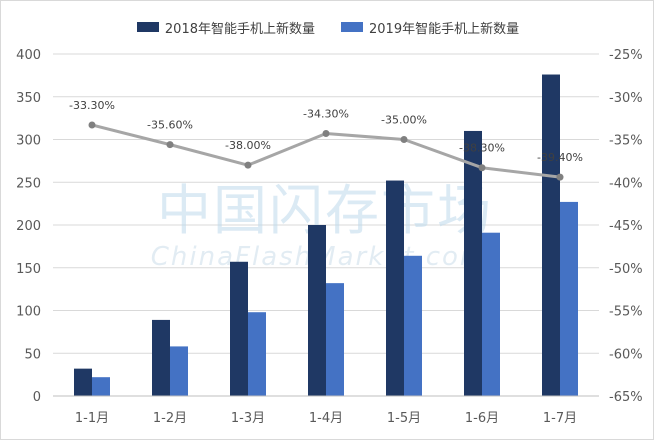 Image resolution: width=654 pixels, height=441 pixels. What do you see at coordinates (92, 105) in the screenshot?
I see `decline-data-label: -33.30%` at bounding box center [92, 105].